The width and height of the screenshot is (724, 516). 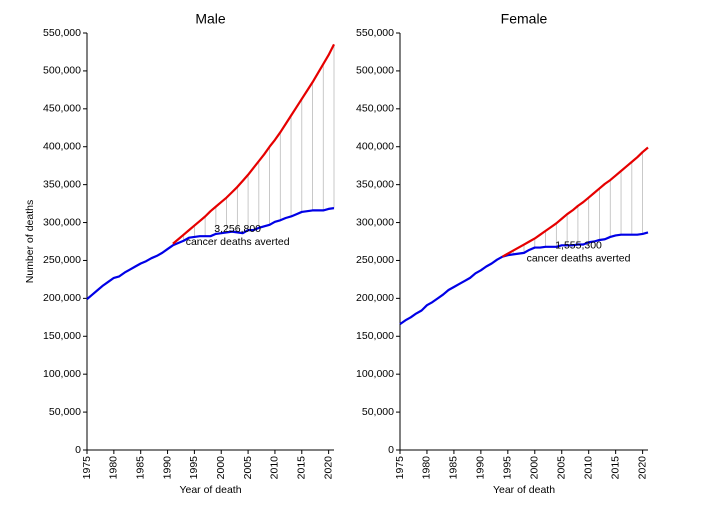 What do you see at coordinates (30, 241) in the screenshot?
I see `y-axis-title: Number of deaths` at bounding box center [30, 241].